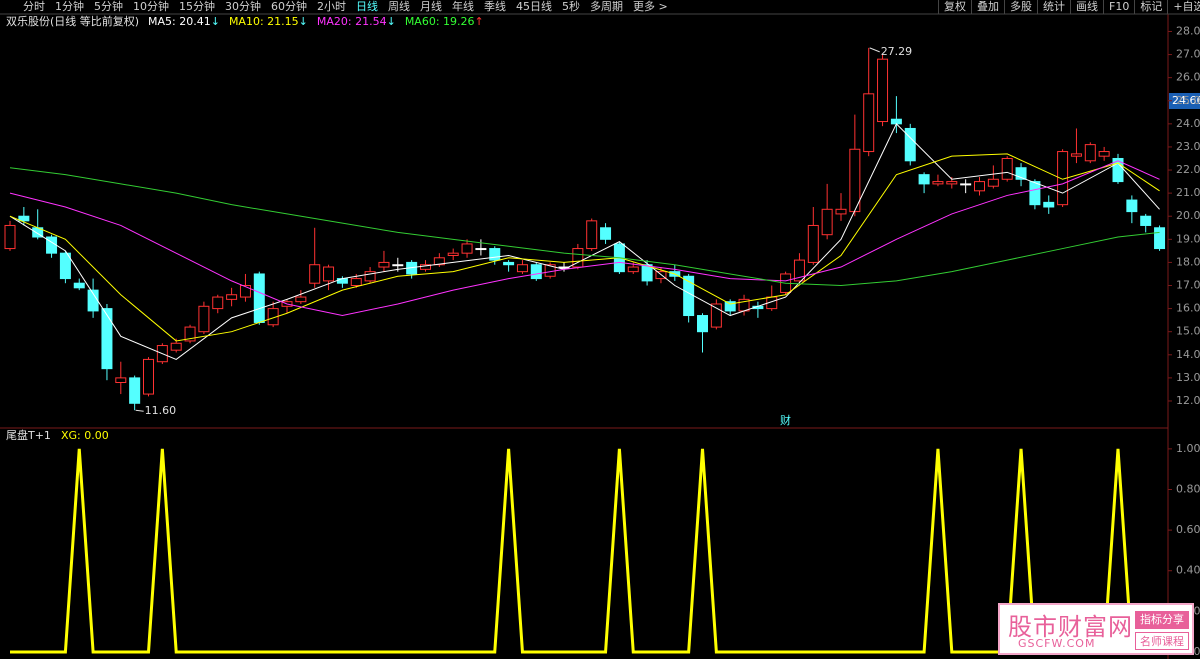  Describe the element at coordinates (495, 6) in the screenshot. I see `period-tab: 季线` at that location.